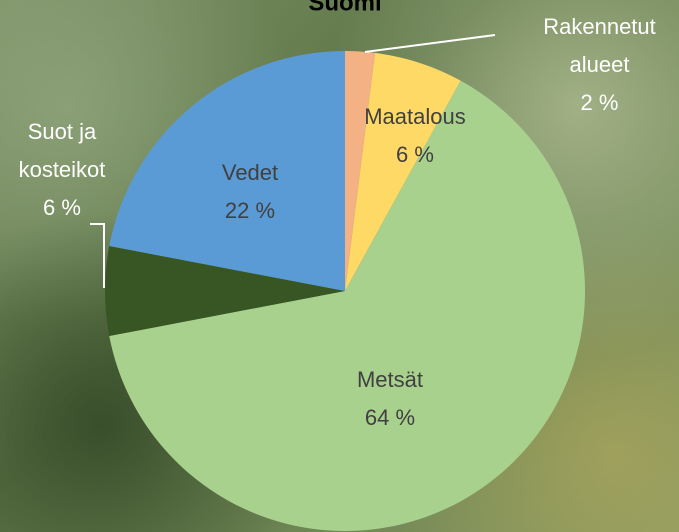 The image size is (679, 532). Describe the element at coordinates (250, 172) in the screenshot. I see `category-label: Vedet` at that location.